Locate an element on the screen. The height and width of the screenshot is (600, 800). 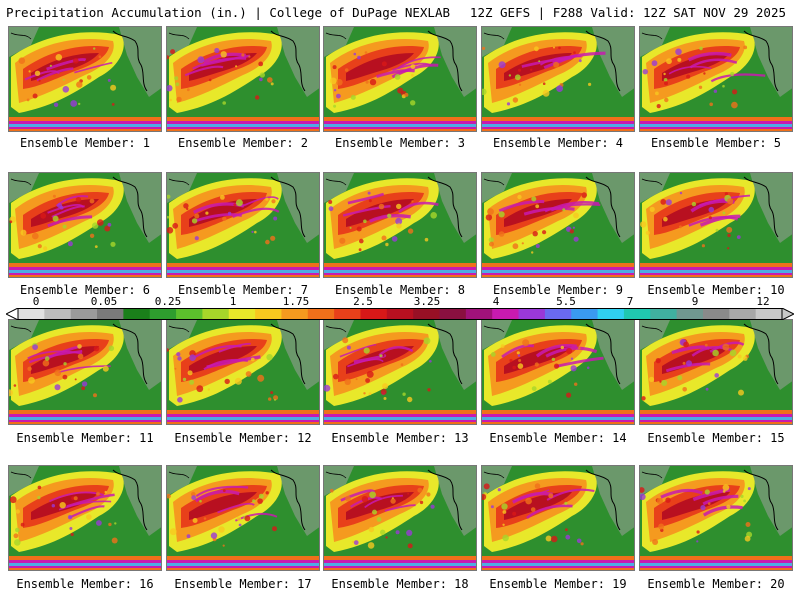
ensemble-member-label: Ensemble Member: 19 is located at coordinates (558, 584).